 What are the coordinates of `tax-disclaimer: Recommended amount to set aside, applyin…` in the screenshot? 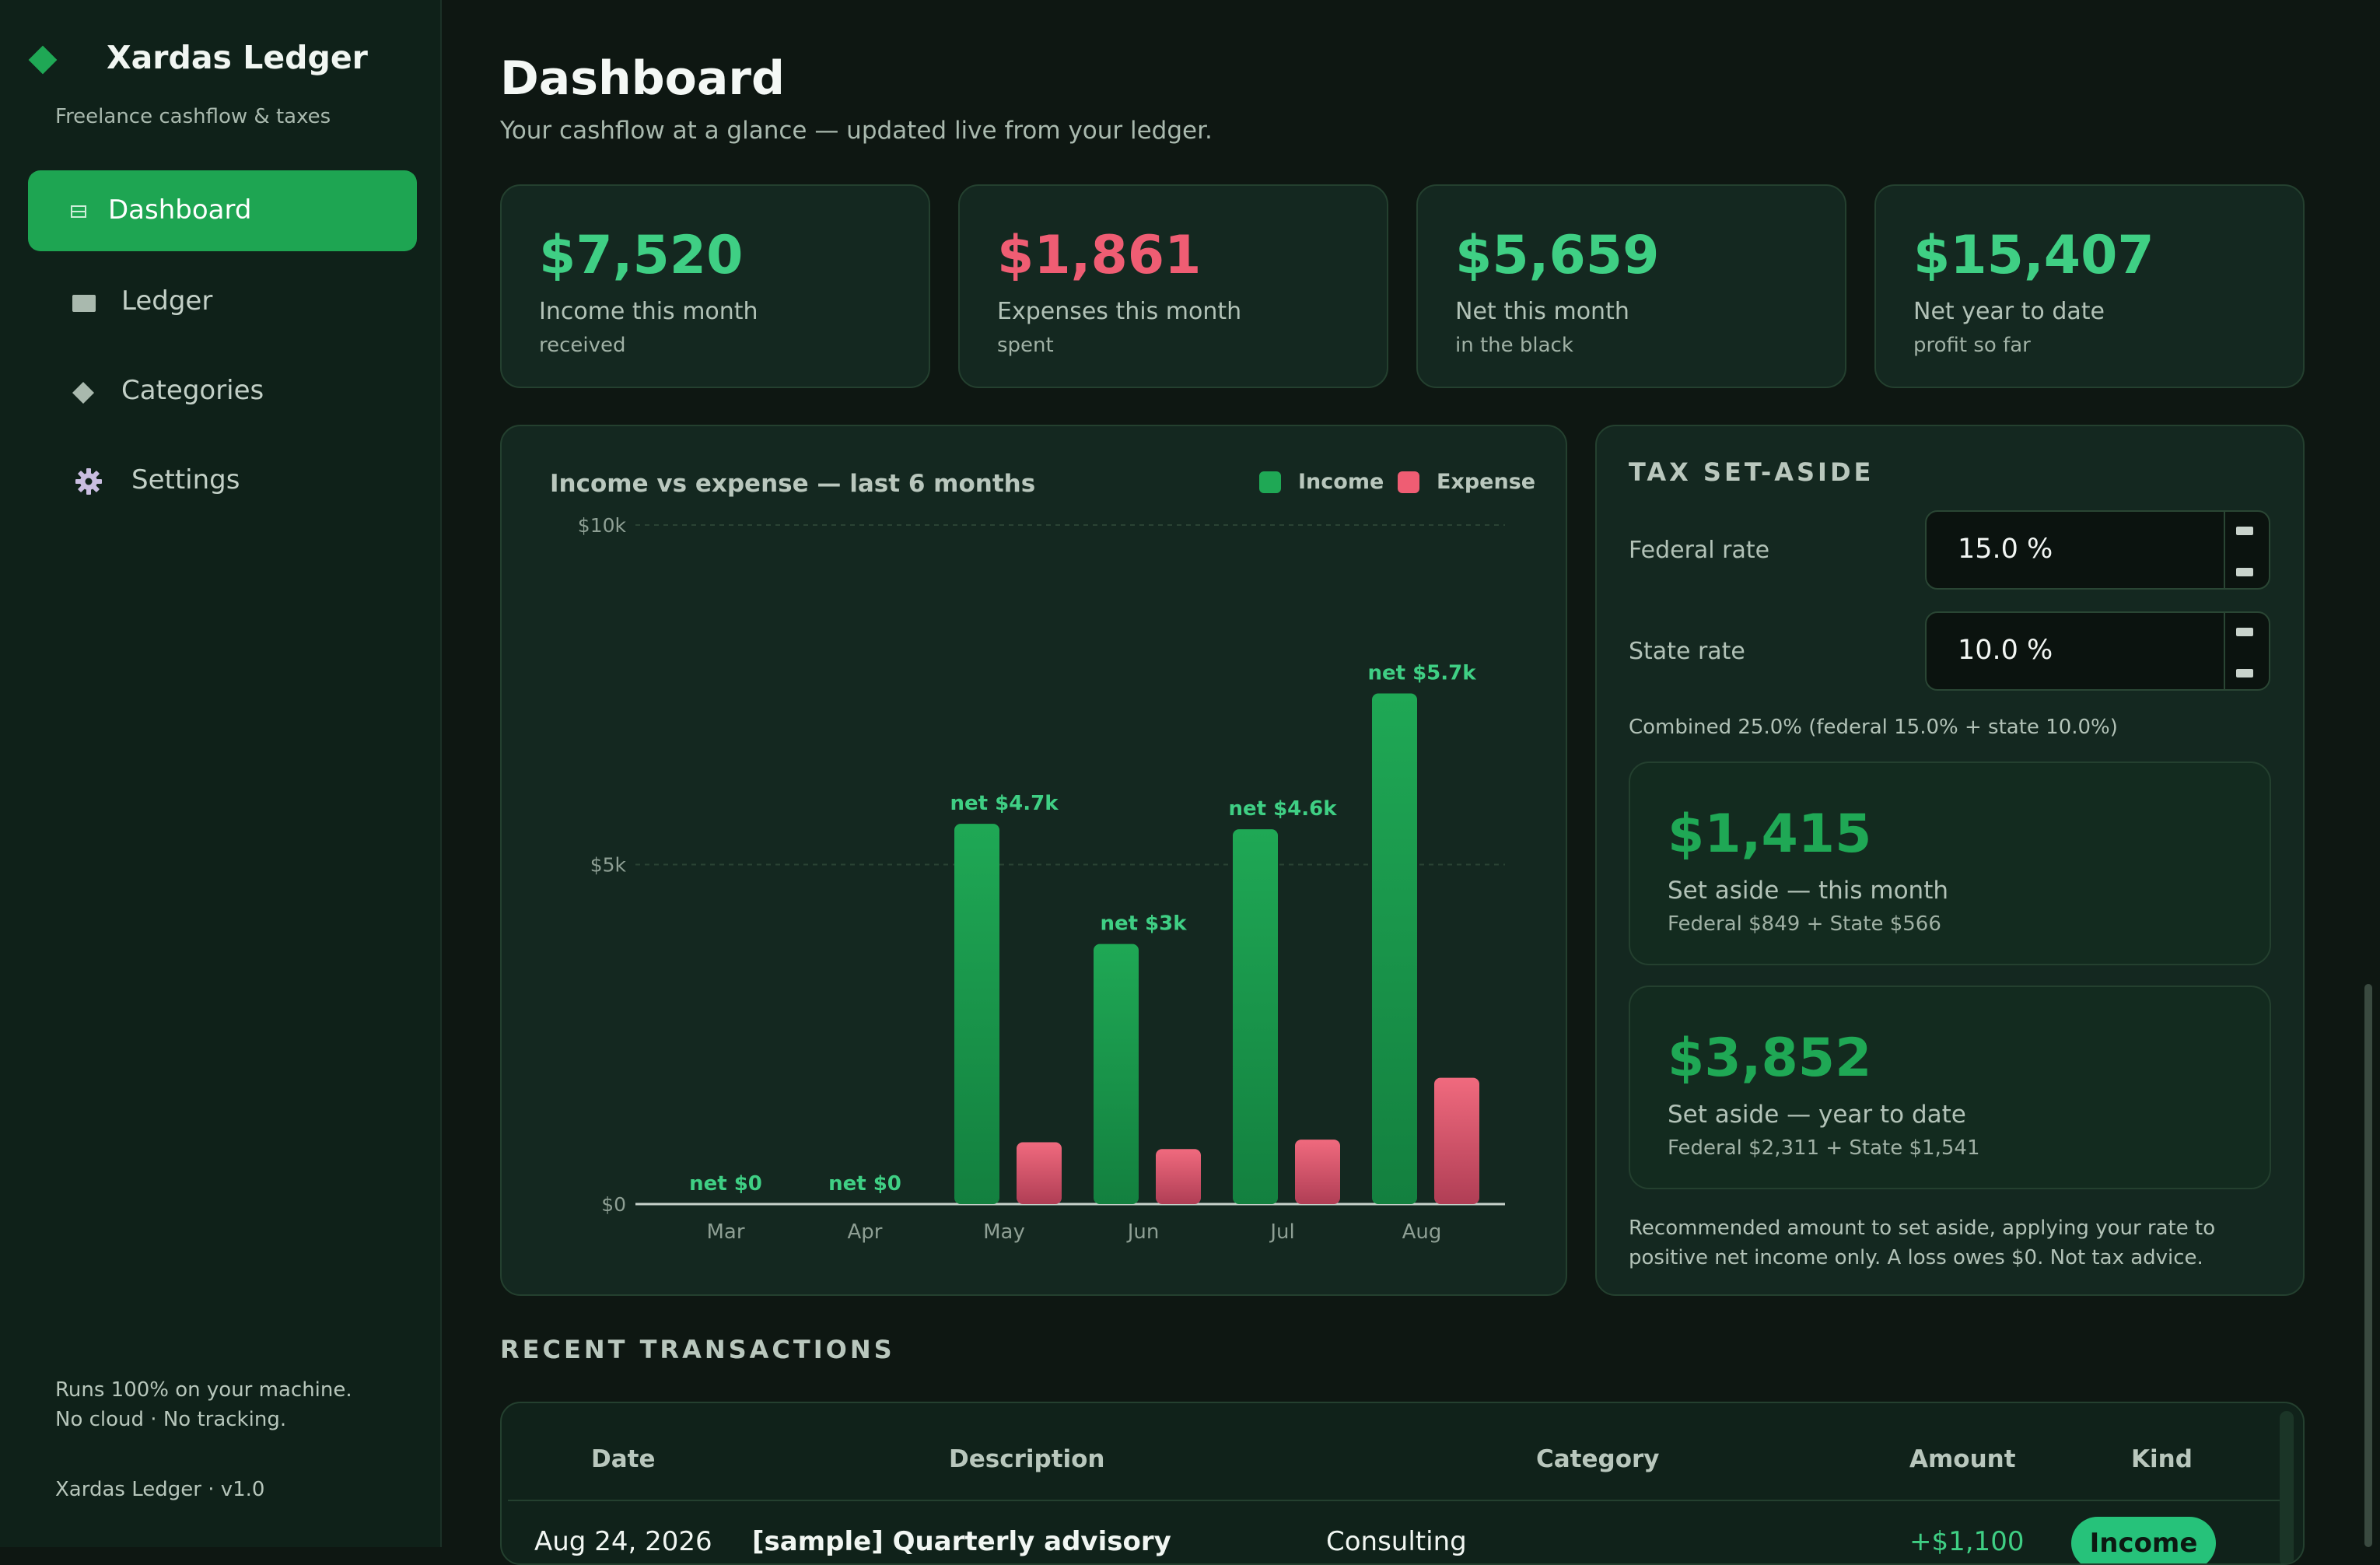 It's located at (1923, 1243).